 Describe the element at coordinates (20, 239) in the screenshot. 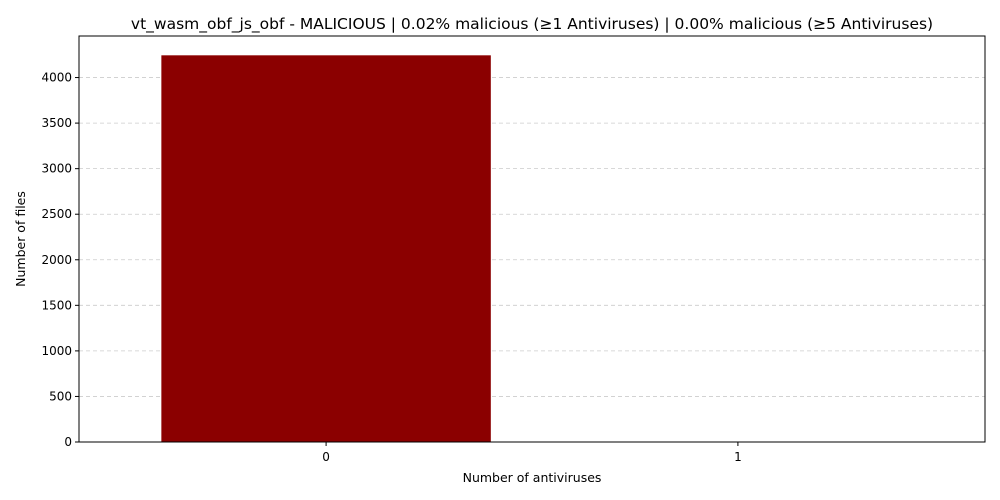

I see `y-axis-label: Number of files` at that location.